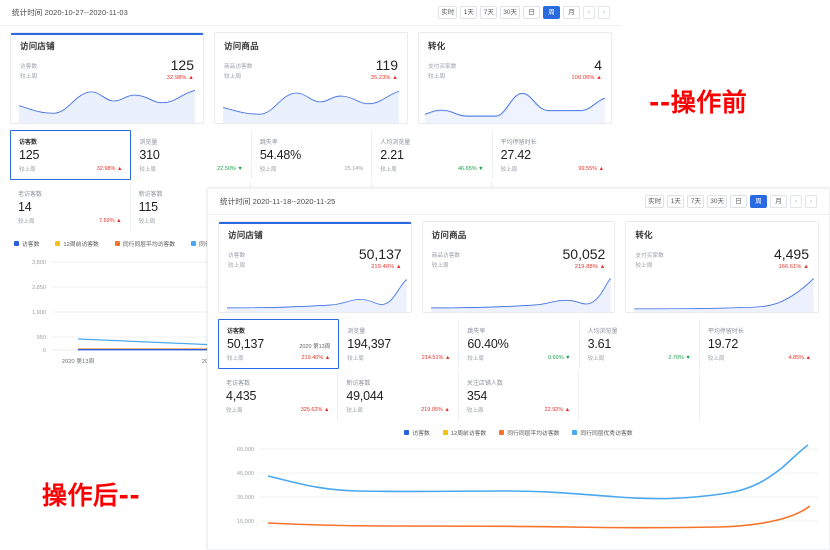 The width and height of the screenshot is (830, 550). I want to click on metric-name: 访客数, so click(236, 332).